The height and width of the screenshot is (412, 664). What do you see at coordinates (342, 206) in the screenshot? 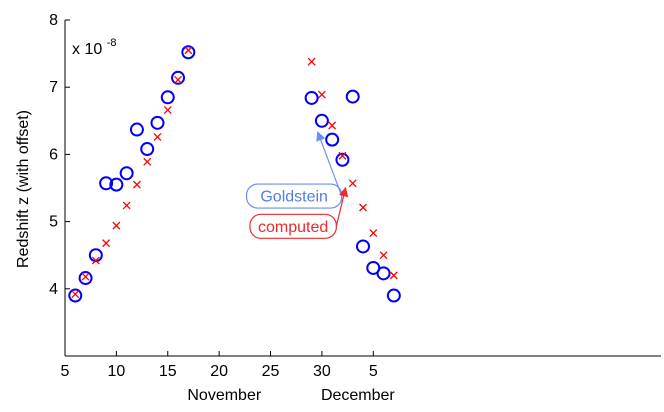
I see `computed-arrow` at bounding box center [342, 206].